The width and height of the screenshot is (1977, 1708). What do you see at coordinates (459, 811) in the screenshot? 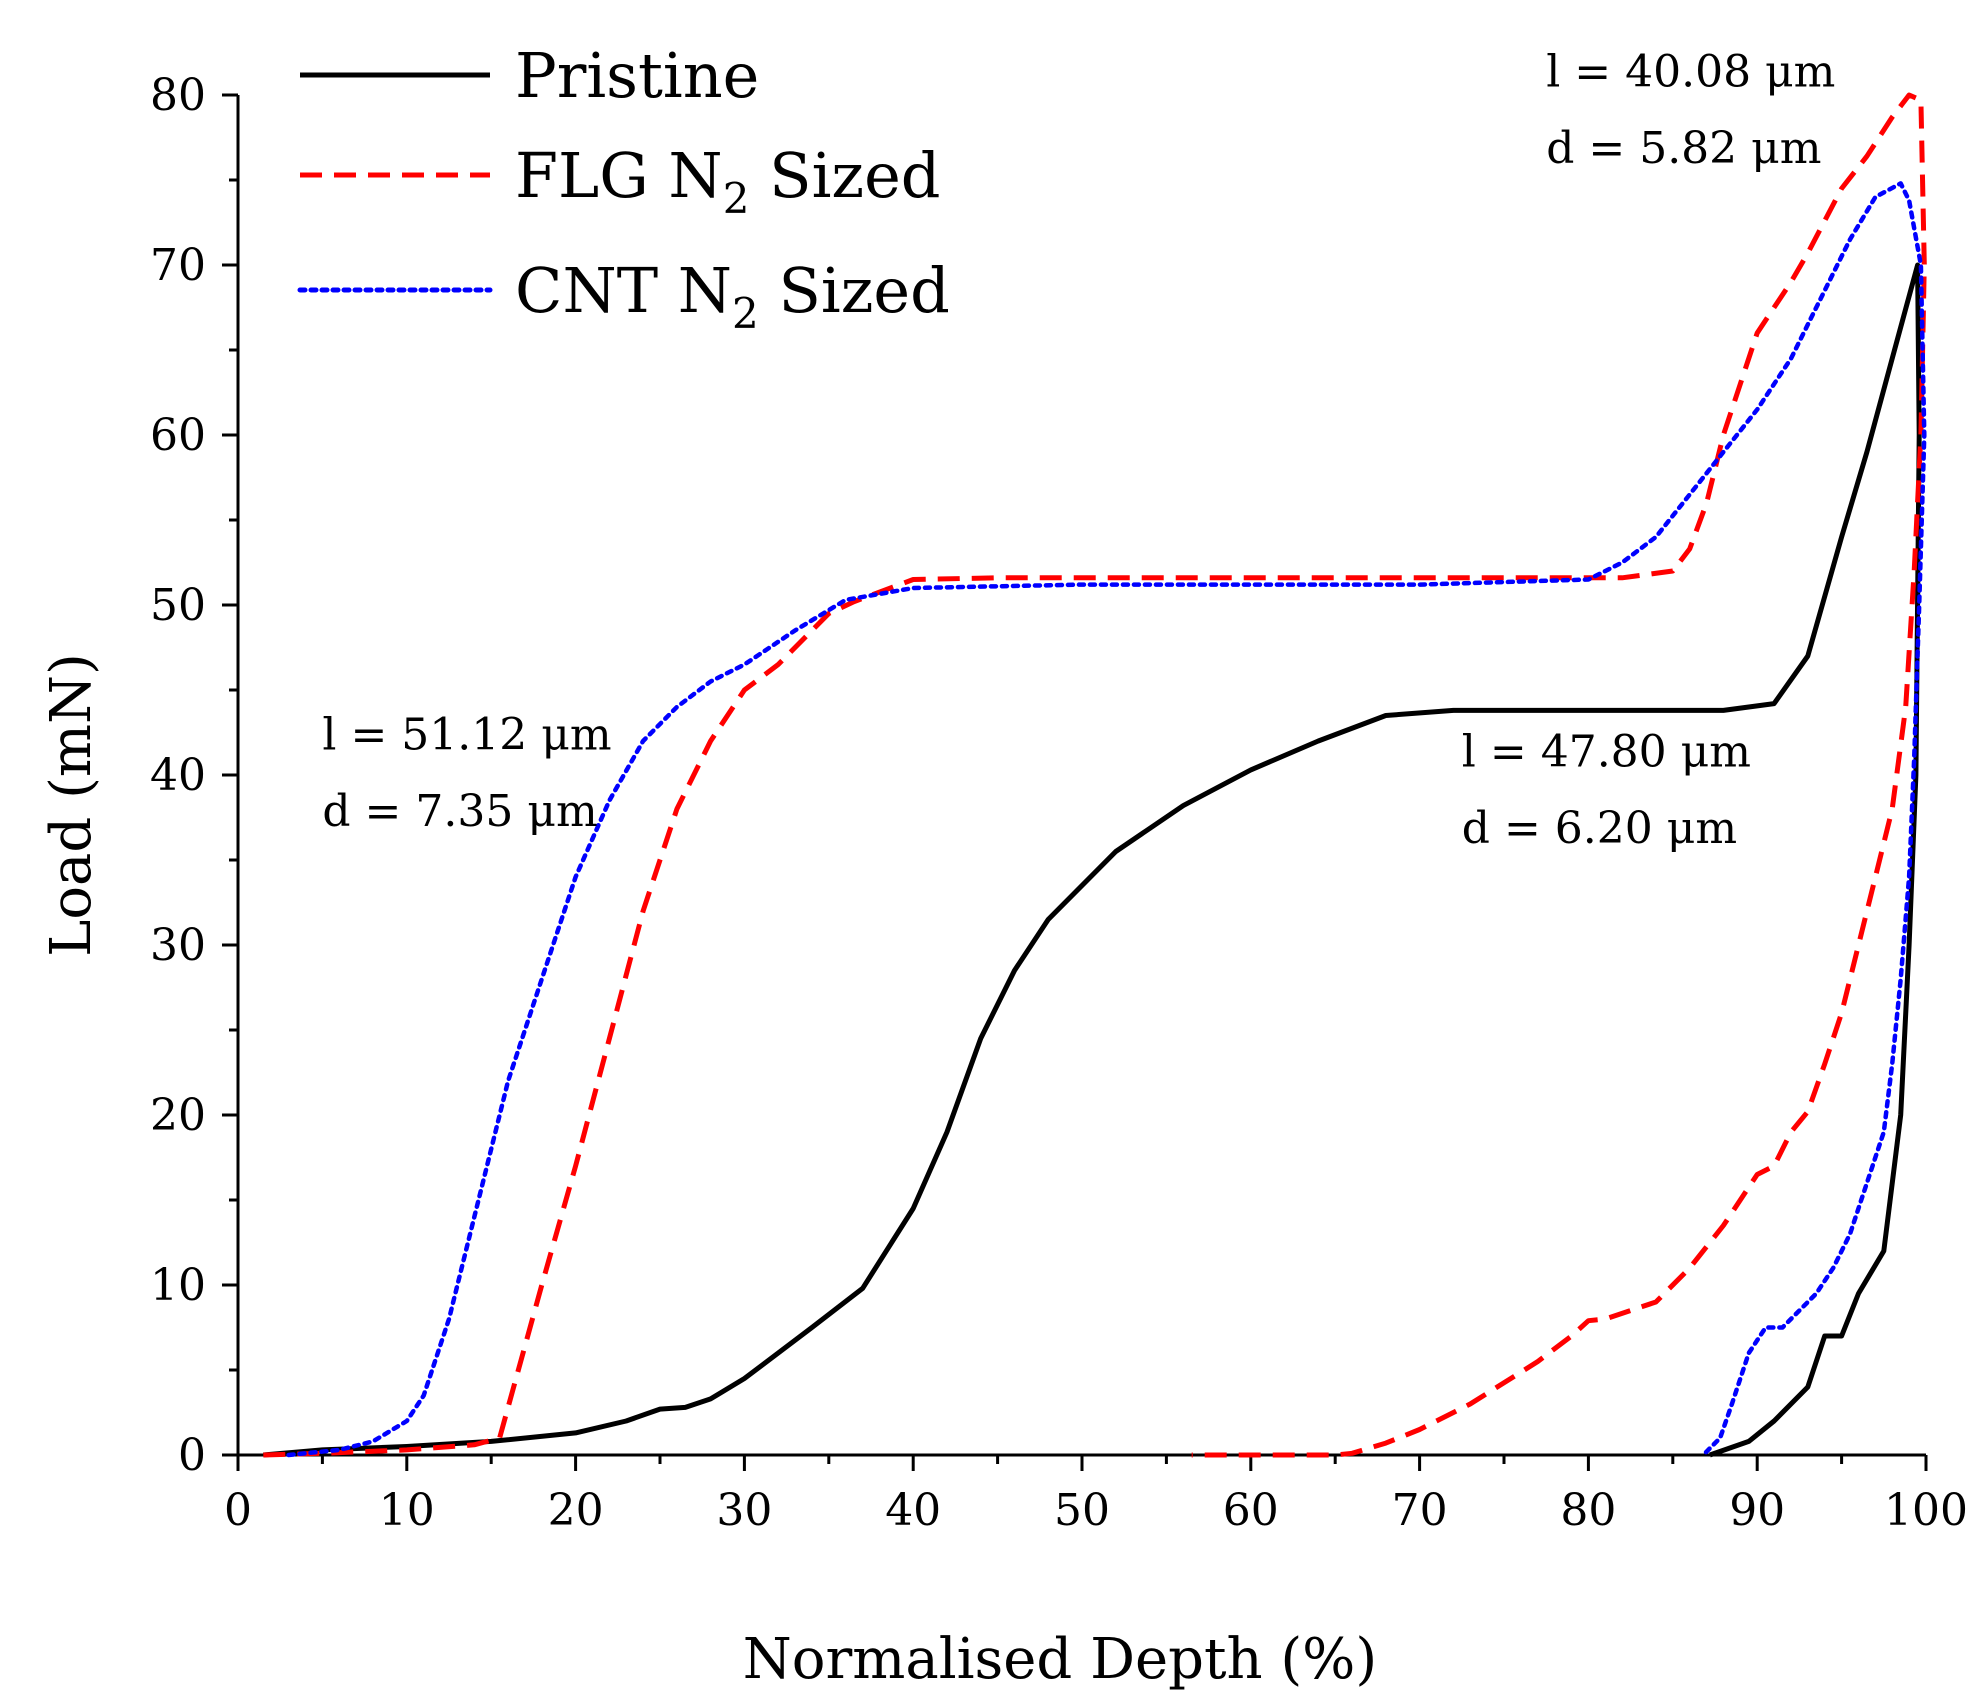
I see `annotation-label: d = 7.35 μm` at bounding box center [459, 811].